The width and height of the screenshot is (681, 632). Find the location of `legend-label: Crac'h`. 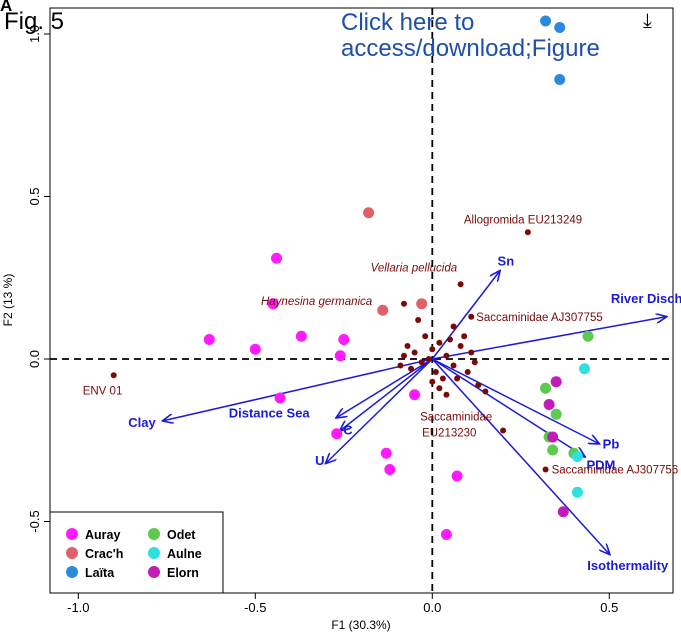

legend-label: Crac'h is located at coordinates (104, 554).